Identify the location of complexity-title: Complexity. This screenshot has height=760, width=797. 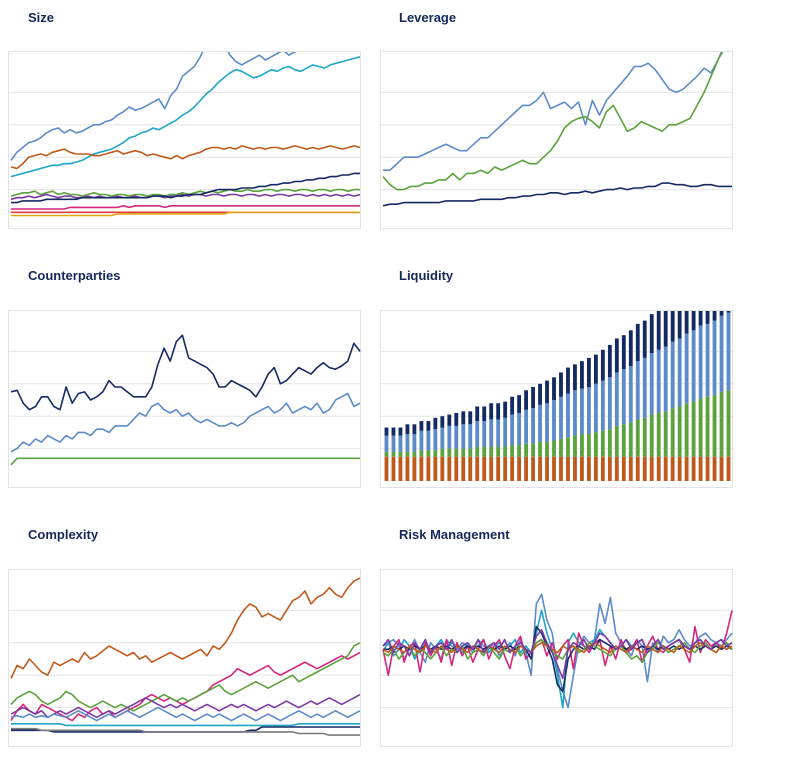
(63, 534).